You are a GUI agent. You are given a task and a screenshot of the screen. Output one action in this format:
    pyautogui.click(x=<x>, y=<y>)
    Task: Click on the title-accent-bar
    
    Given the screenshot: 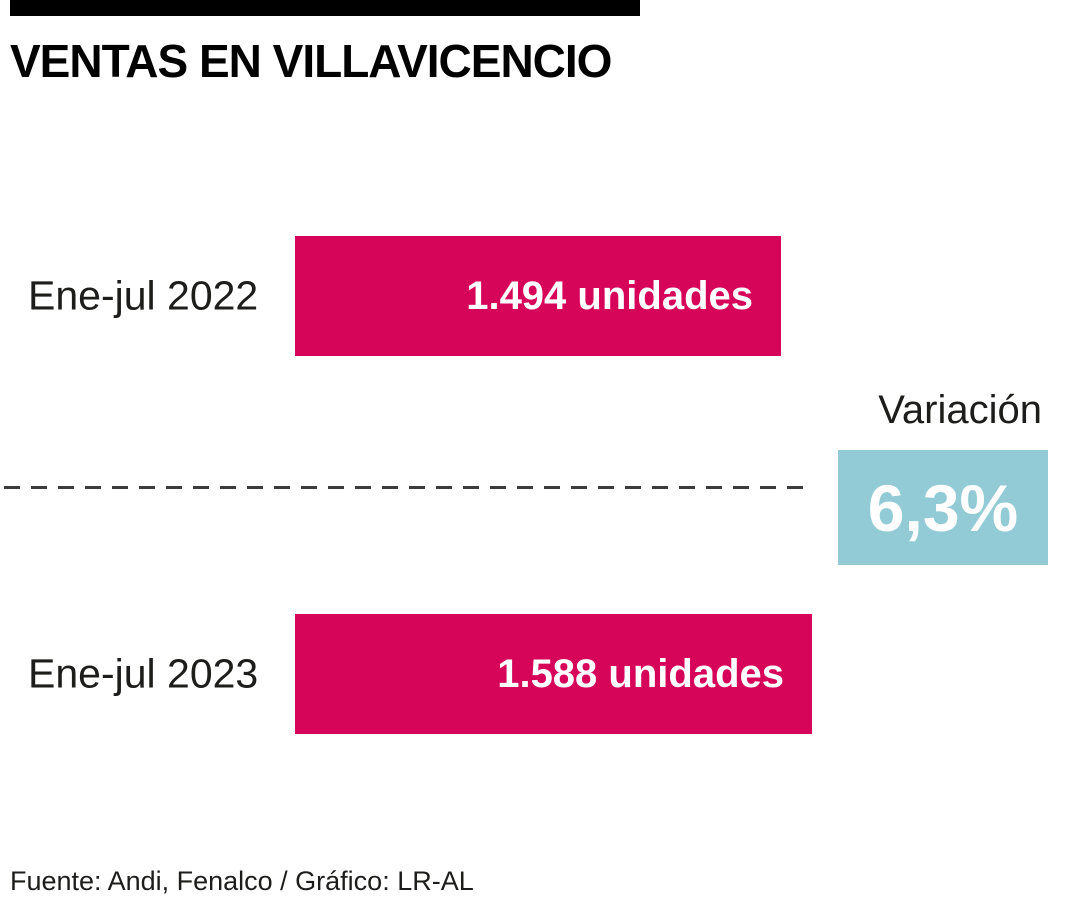 What is the action you would take?
    pyautogui.click(x=325, y=8)
    